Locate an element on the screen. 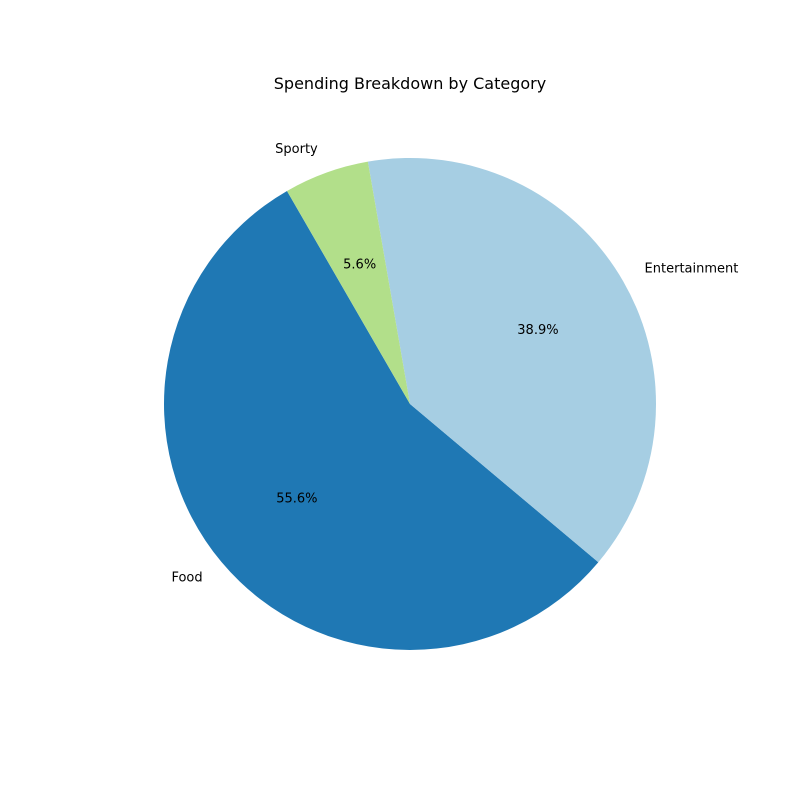  slice-label-entertainment: Entertainment is located at coordinates (692, 269).